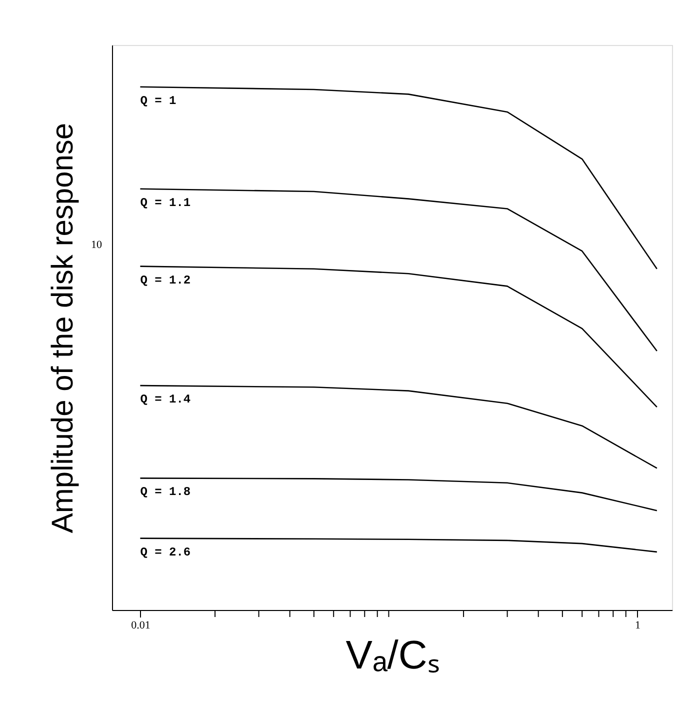 Image resolution: width=679 pixels, height=715 pixels. Describe the element at coordinates (165, 492) in the screenshot. I see `series-label: Q = 1.8` at that location.